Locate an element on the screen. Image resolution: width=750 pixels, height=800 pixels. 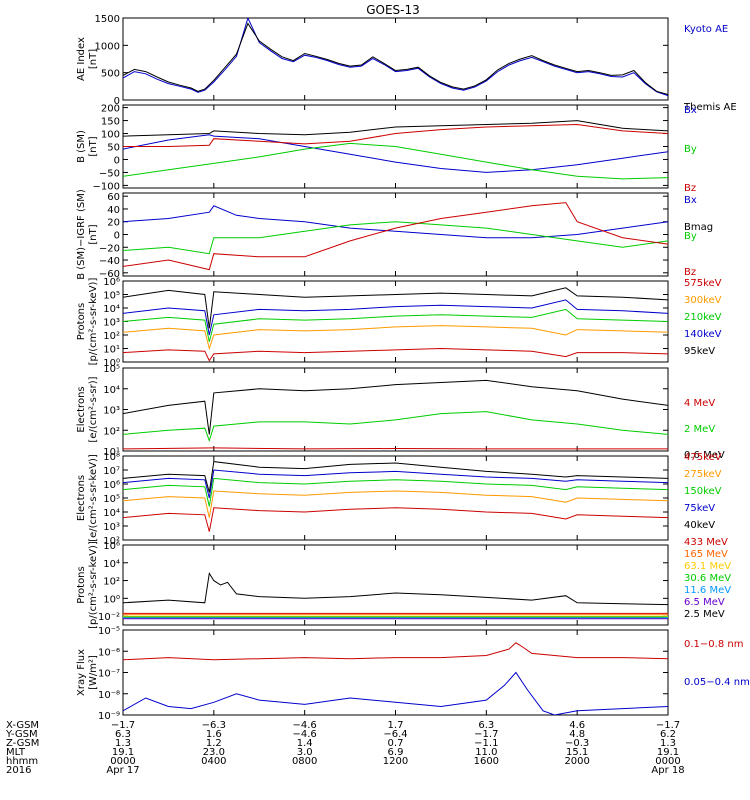
x-axis-row-label: Y-GSM is located at coordinates (21, 734).